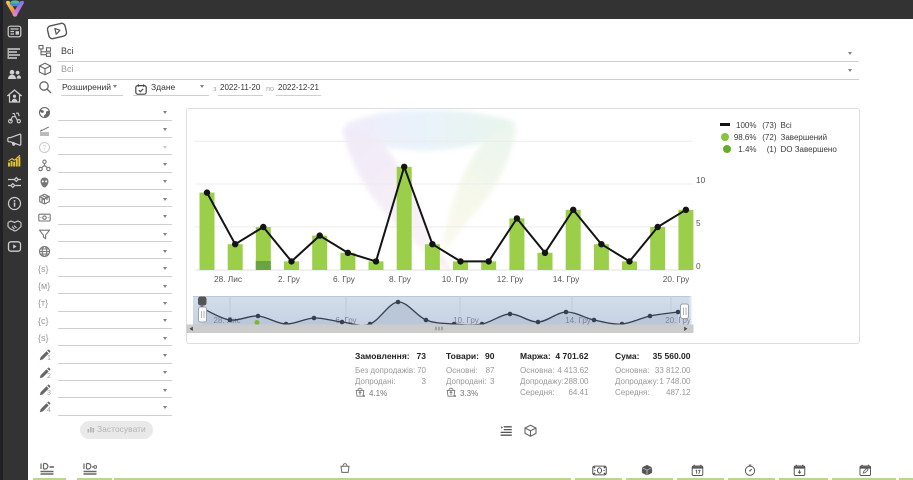  What do you see at coordinates (701, 180) in the screenshot?
I see `svg-text: 10` at bounding box center [701, 180].